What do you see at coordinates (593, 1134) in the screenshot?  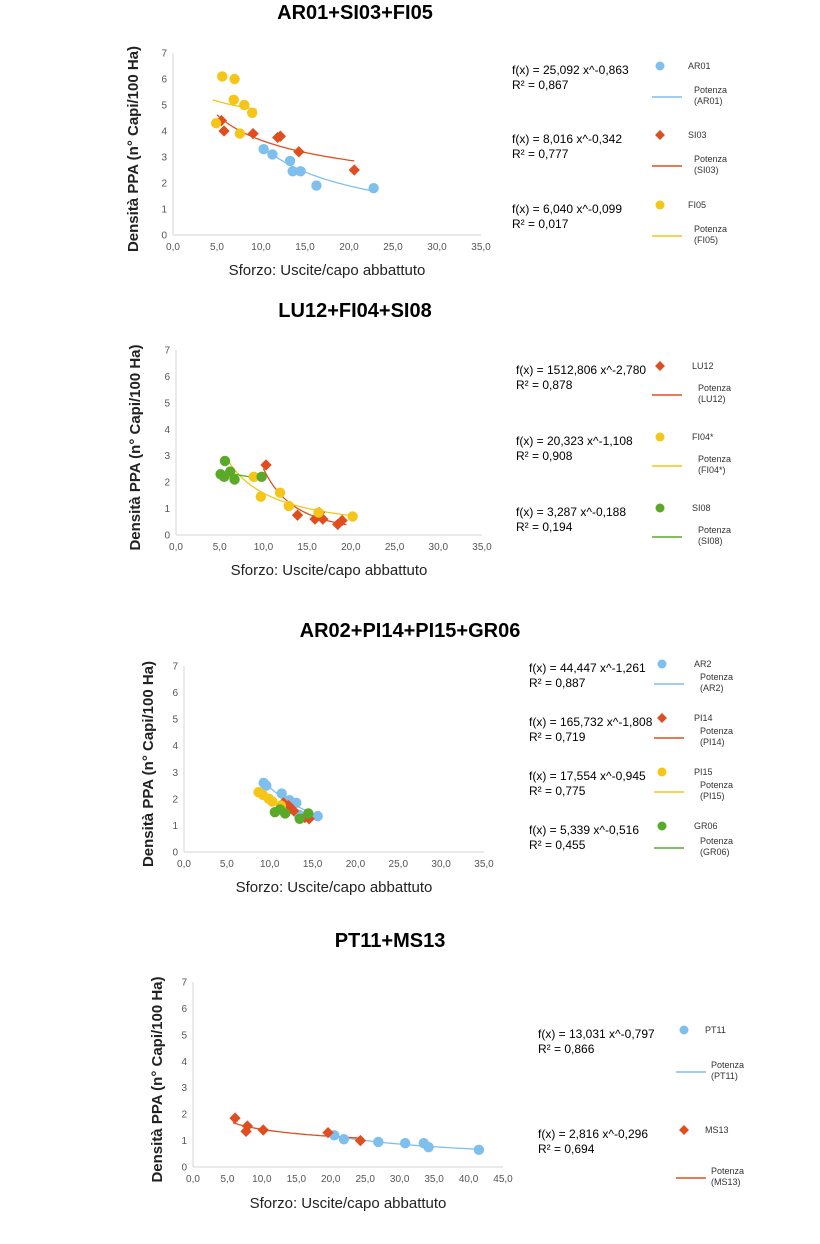 I see `fit-equation: f(x) = 2,816 x^-0,296` at bounding box center [593, 1134].